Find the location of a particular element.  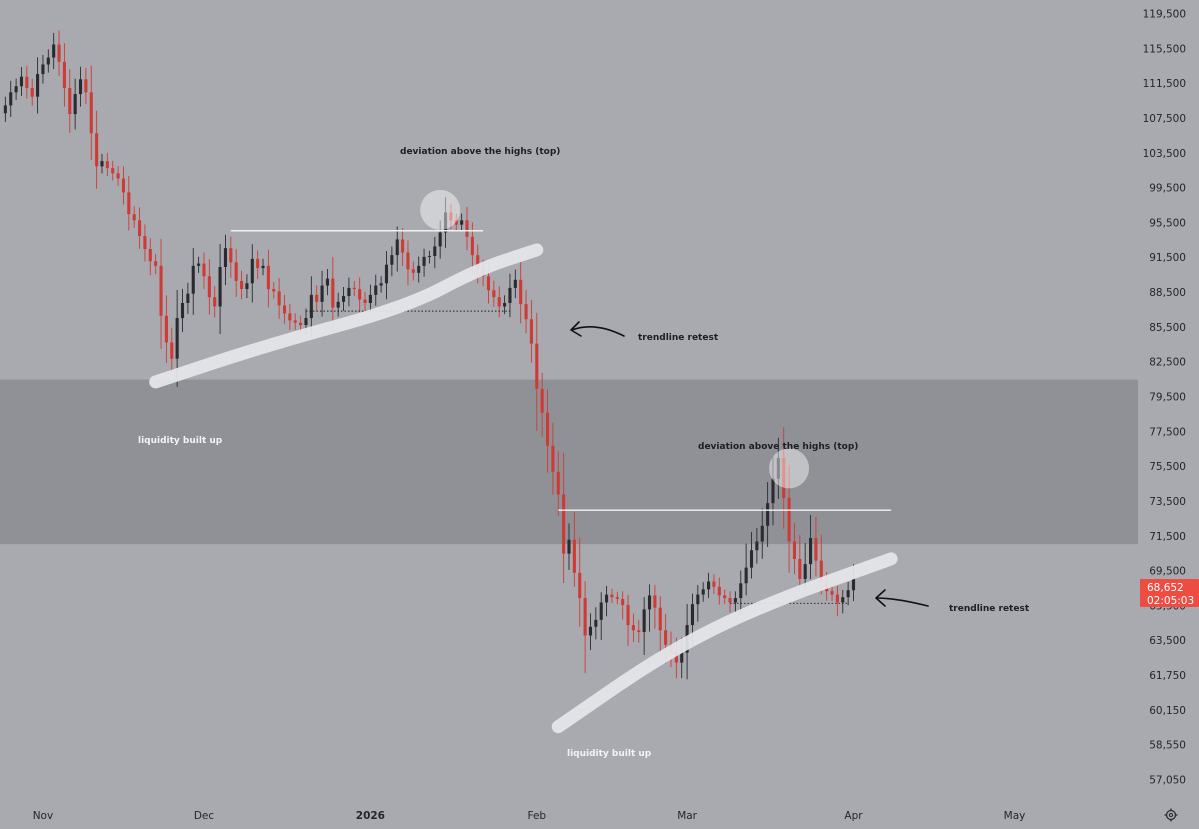

time-tick-label: 2026 is located at coordinates (370, 816).